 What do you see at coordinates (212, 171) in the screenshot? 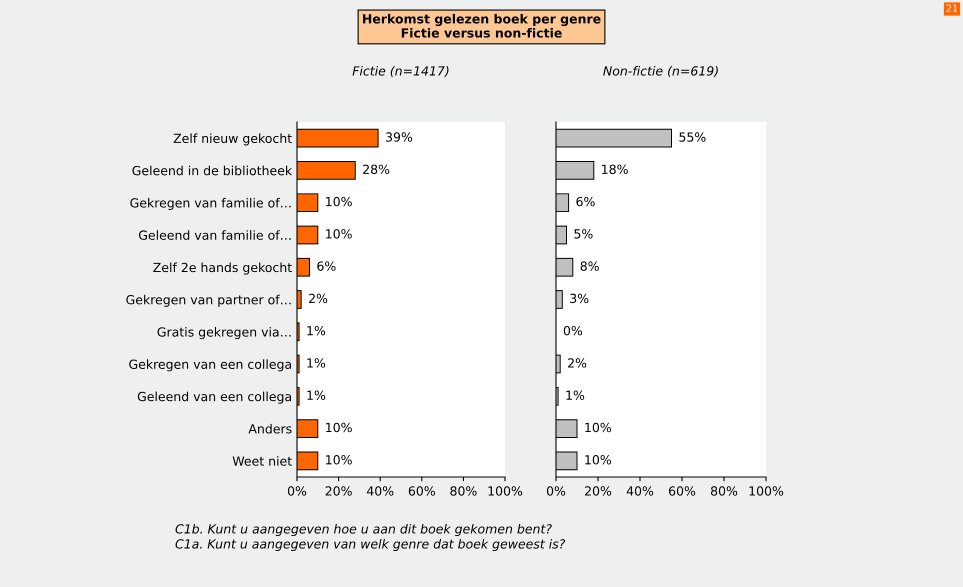
I see `y-tick-label: Geleend in de bibliotheek` at bounding box center [212, 171].